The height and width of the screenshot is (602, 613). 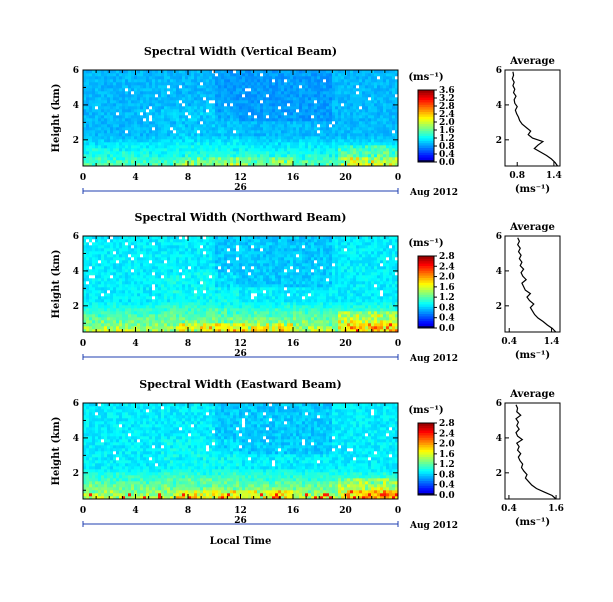 What do you see at coordinates (431, 120) in the screenshot?
I see `colorbar: 3.63.22.82.42.01.61.20.80.40.0(ms⁻¹)` at bounding box center [431, 120].